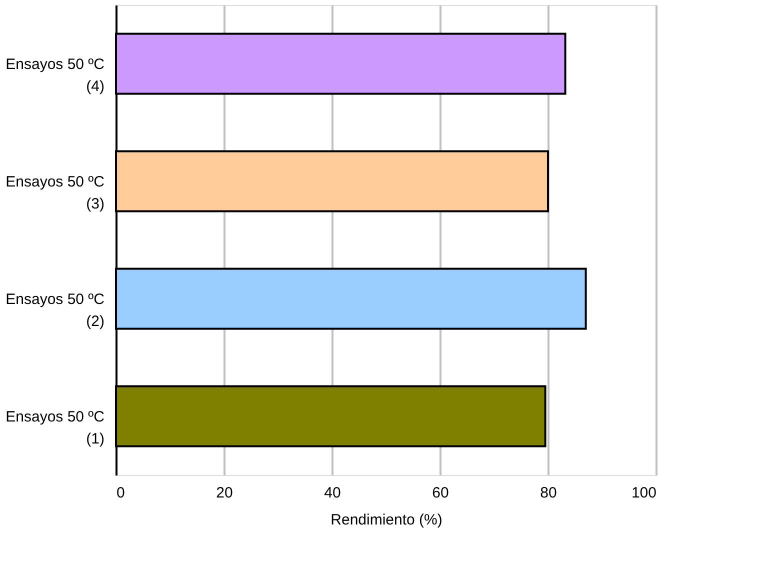 The height and width of the screenshot is (582, 774). Describe the element at coordinates (120, 493) in the screenshot. I see `x-tick-label: 0` at that location.